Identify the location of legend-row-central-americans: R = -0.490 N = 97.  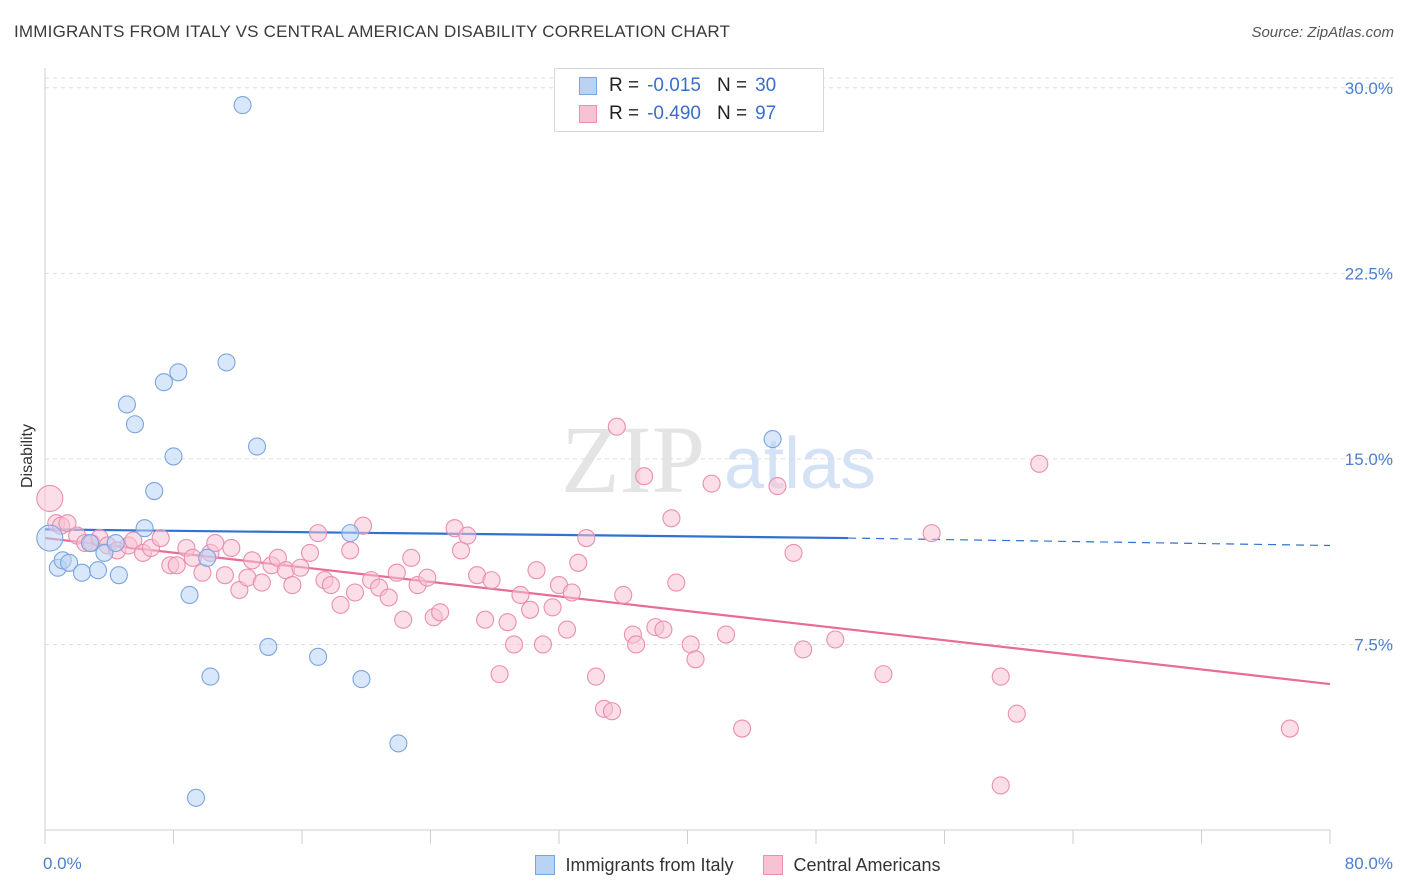
(677, 114).